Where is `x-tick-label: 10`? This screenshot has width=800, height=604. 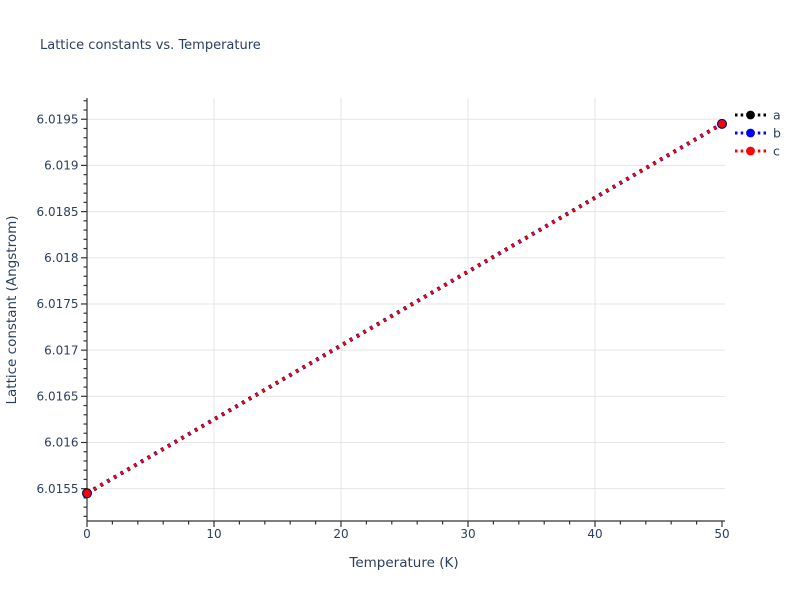
x-tick-label: 10 is located at coordinates (213, 534).